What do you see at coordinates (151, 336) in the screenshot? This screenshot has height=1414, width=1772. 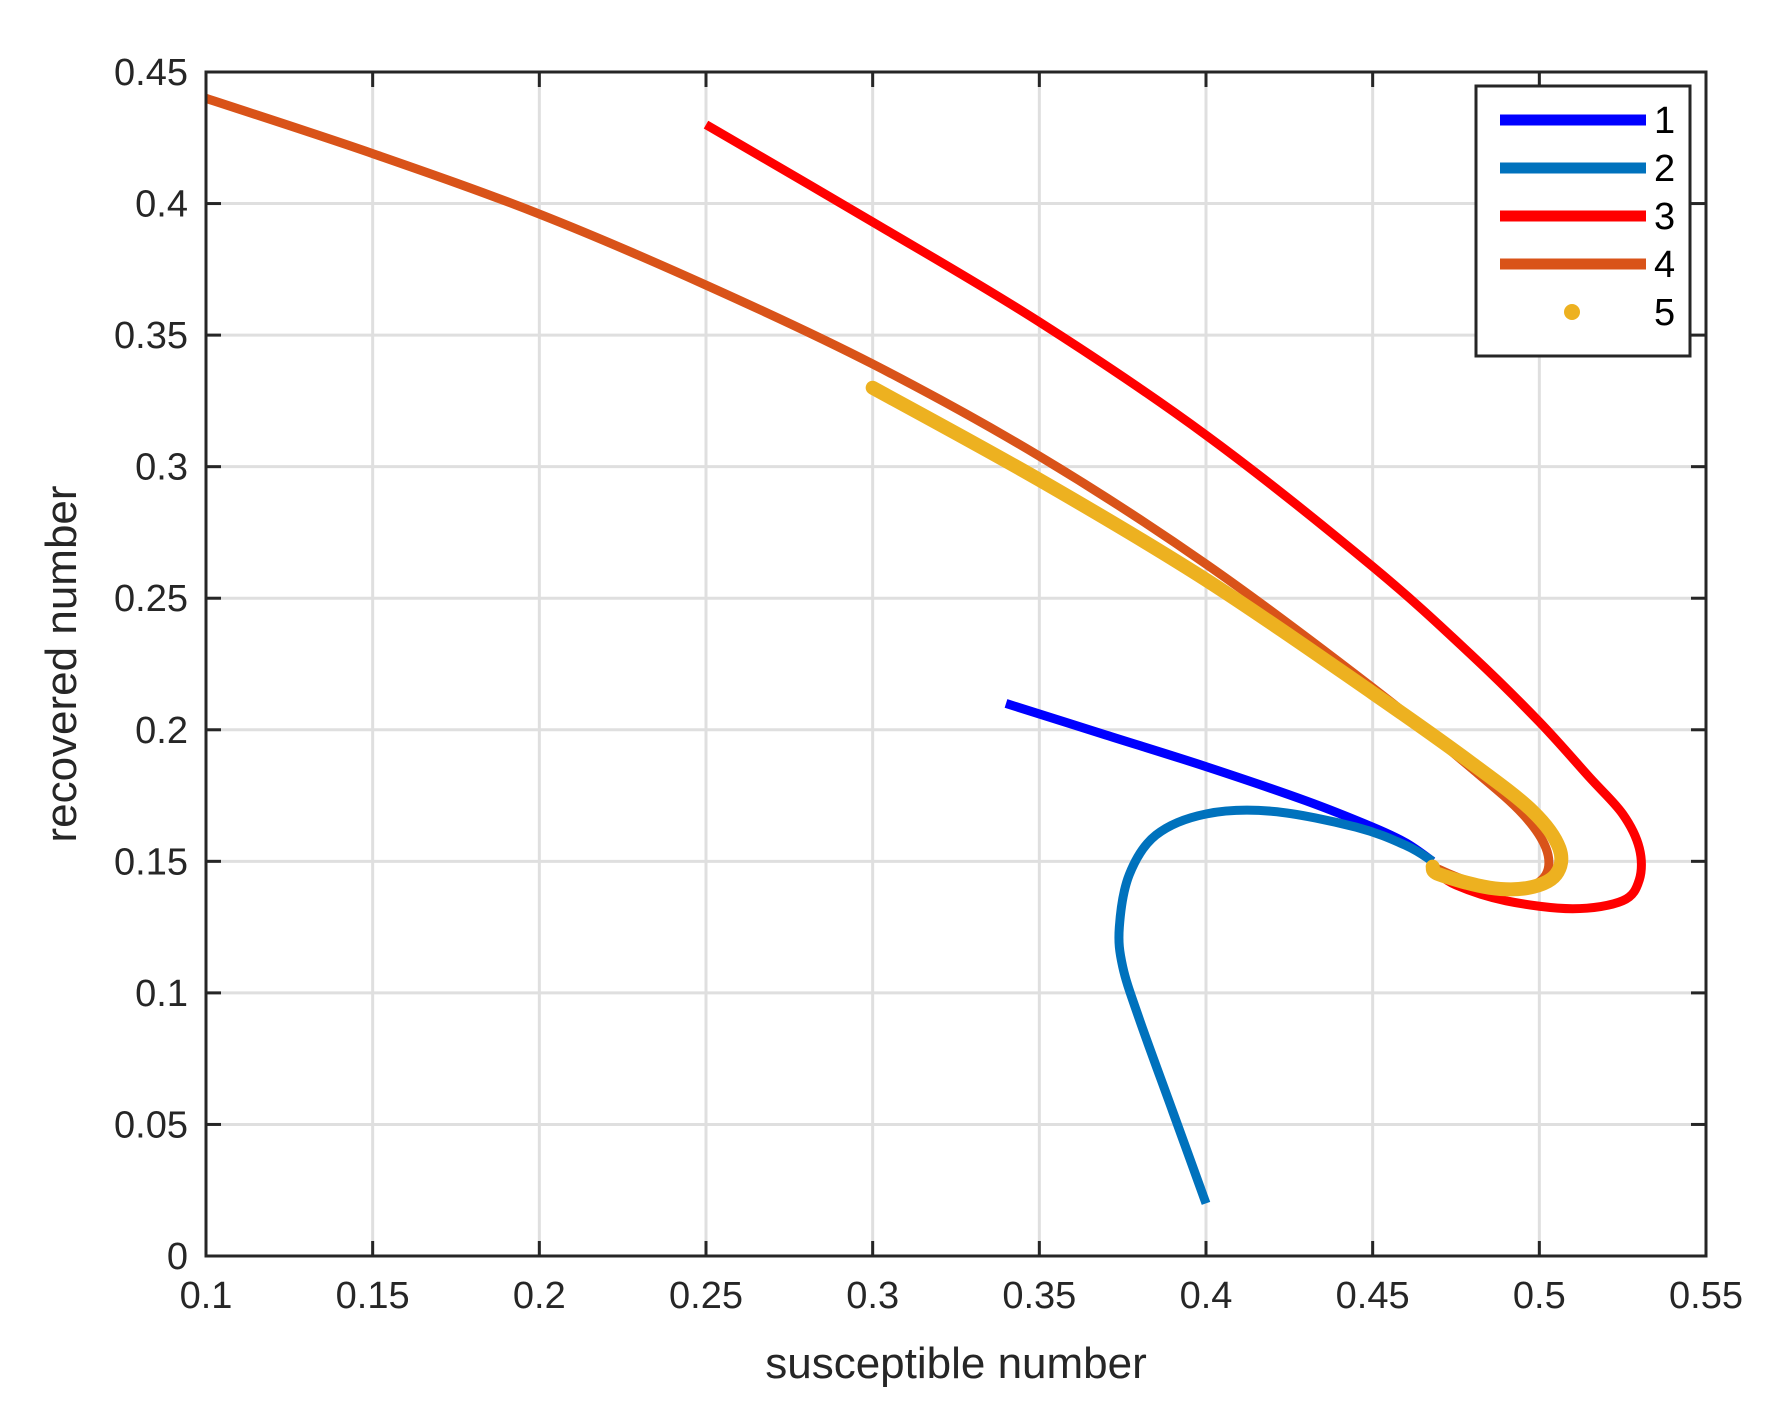 I see `y-tick-label: 0.35` at bounding box center [151, 336].